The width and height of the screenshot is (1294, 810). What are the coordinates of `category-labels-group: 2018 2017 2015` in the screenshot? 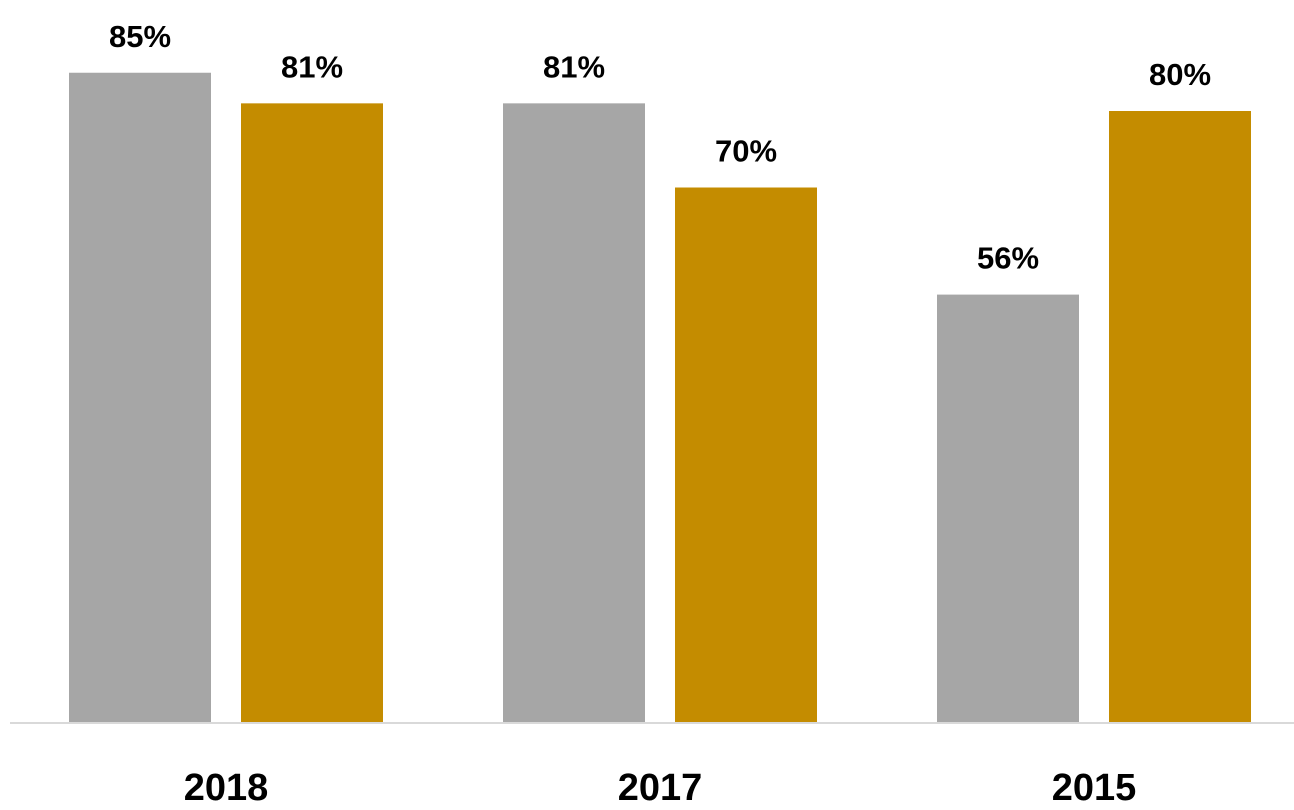 It's located at (660, 788).